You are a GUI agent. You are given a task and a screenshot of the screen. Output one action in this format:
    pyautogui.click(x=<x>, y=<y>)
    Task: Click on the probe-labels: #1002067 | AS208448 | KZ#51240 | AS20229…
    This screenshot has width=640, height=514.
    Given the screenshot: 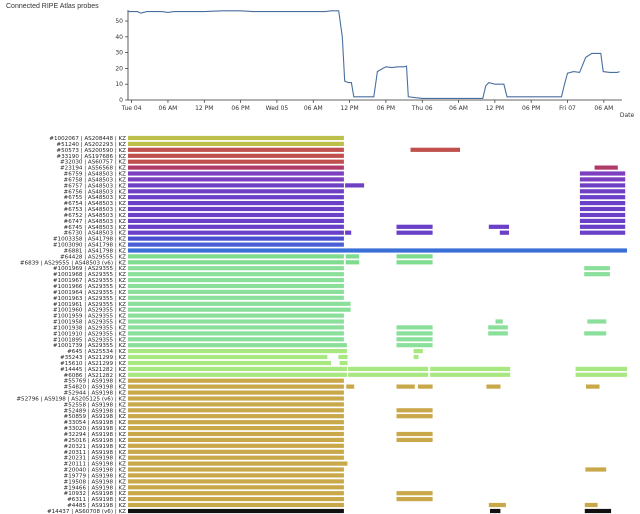 What is the action you would take?
    pyautogui.click(x=71, y=325)
    